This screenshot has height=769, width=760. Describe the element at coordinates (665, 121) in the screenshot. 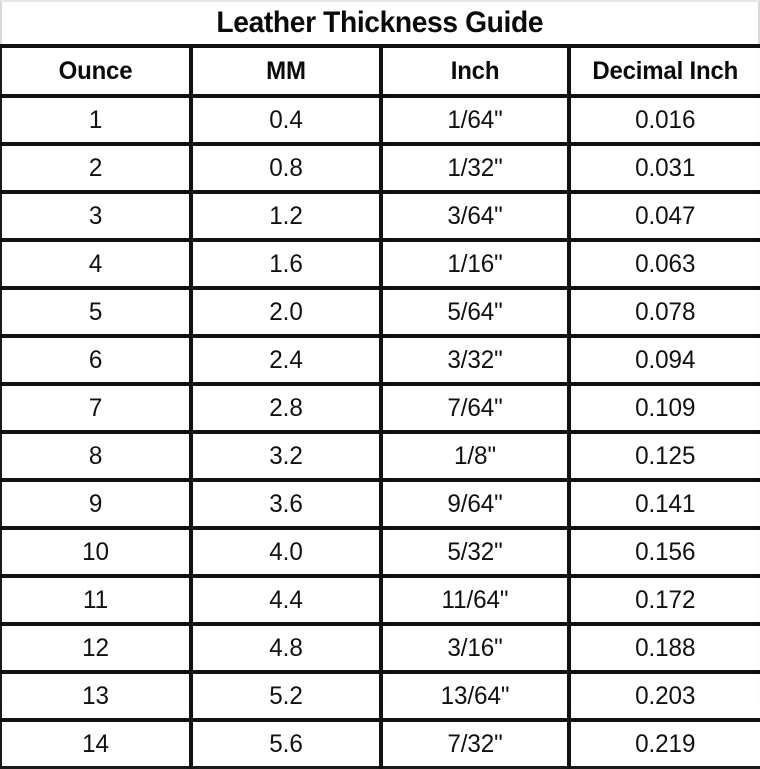

I see `cell-decimal_inch: 0.016` at that location.